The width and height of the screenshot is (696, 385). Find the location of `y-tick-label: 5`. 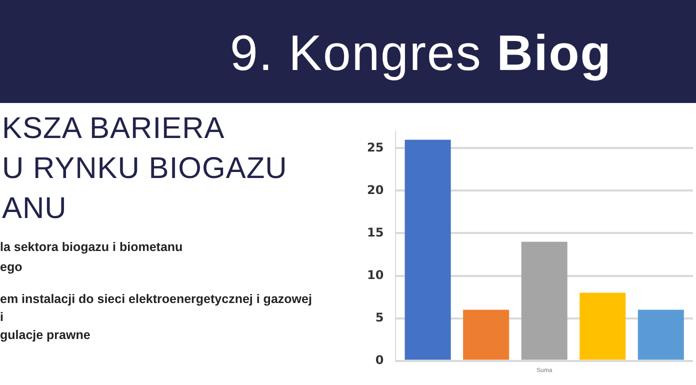

y-tick-label: 5 is located at coordinates (379, 317).